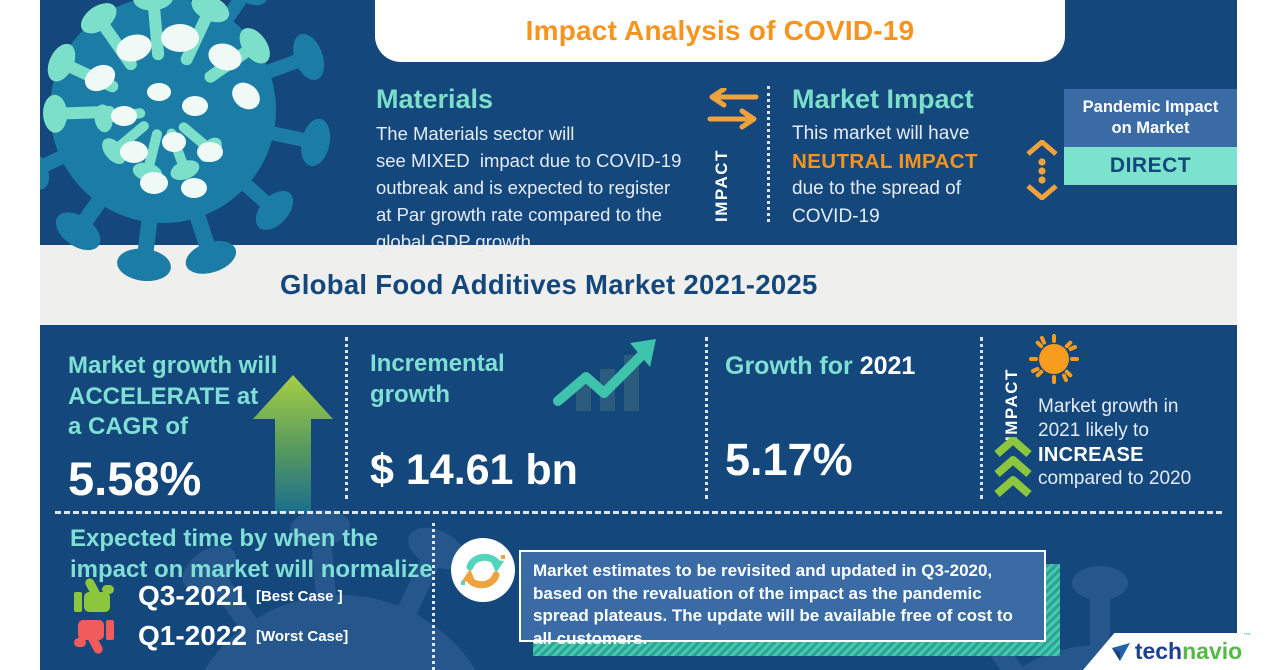 The height and width of the screenshot is (670, 1279). I want to click on market-impact-highlight: NEUTRAL IMPACT, so click(885, 161).